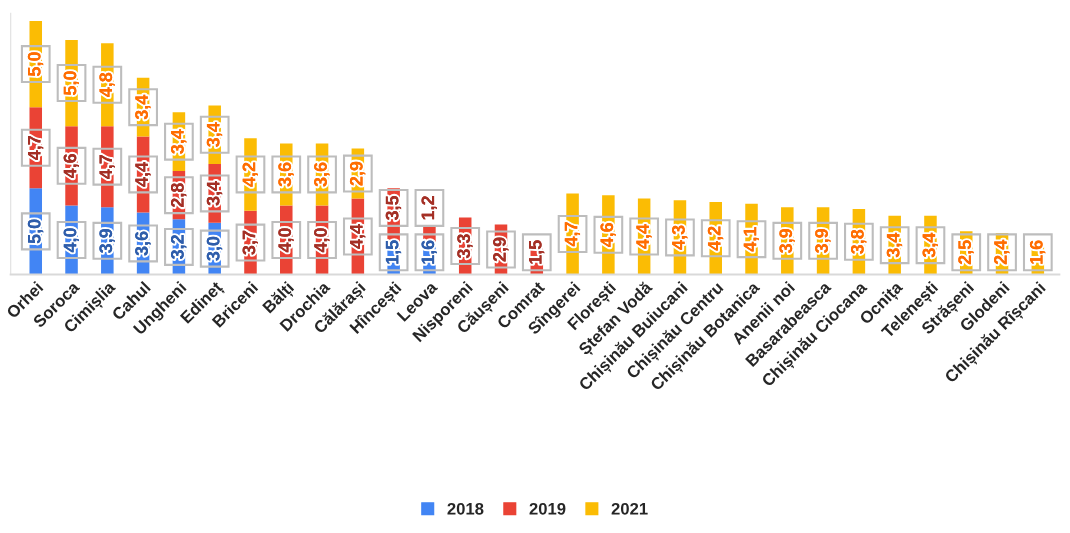 This screenshot has width=1070, height=533. What do you see at coordinates (178, 195) in the screenshot?
I see `data-label: 2,8` at bounding box center [178, 195].